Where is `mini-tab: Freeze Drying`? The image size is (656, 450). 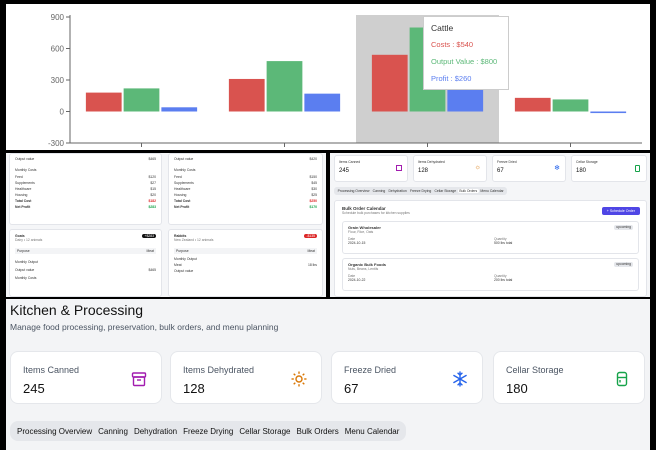
mini-tab: Freeze Drying is located at coordinates (420, 191).